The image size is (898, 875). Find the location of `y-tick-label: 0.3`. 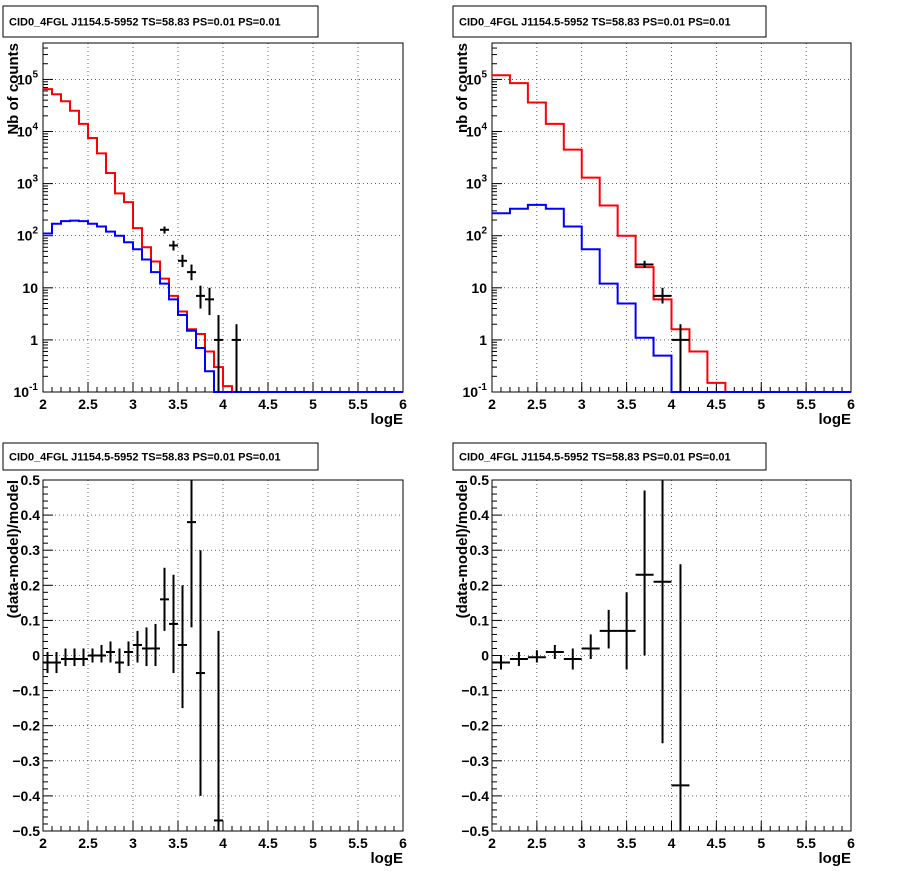

y-tick-label: 0.3 is located at coordinates (480, 550).